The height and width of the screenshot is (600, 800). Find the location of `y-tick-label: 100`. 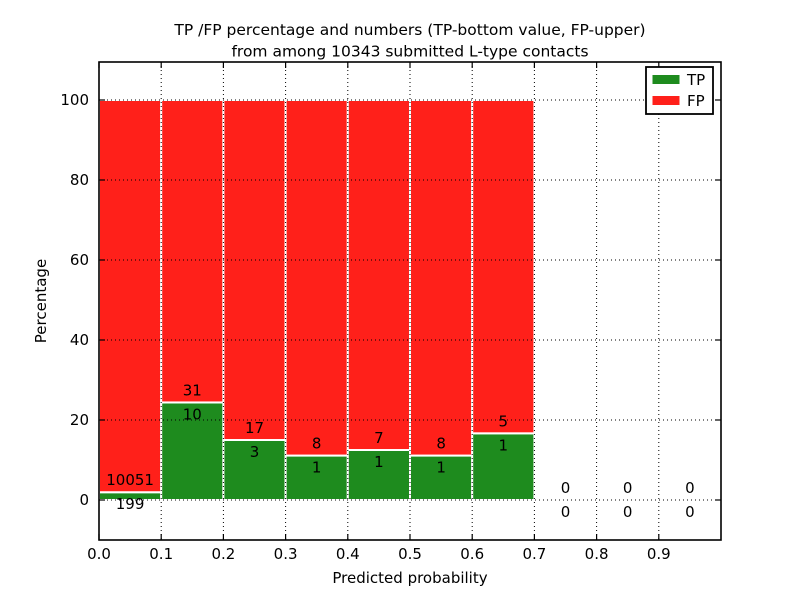

y-tick-label: 100 is located at coordinates (74, 100).